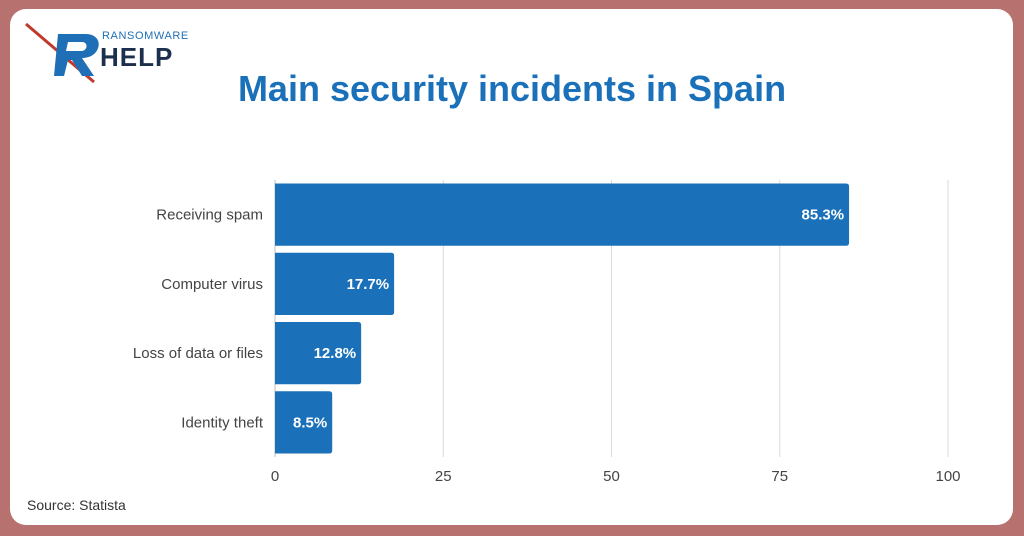 This screenshot has height=536, width=1024. What do you see at coordinates (62, 53) in the screenshot?
I see `logo-r-mark-icon` at bounding box center [62, 53].